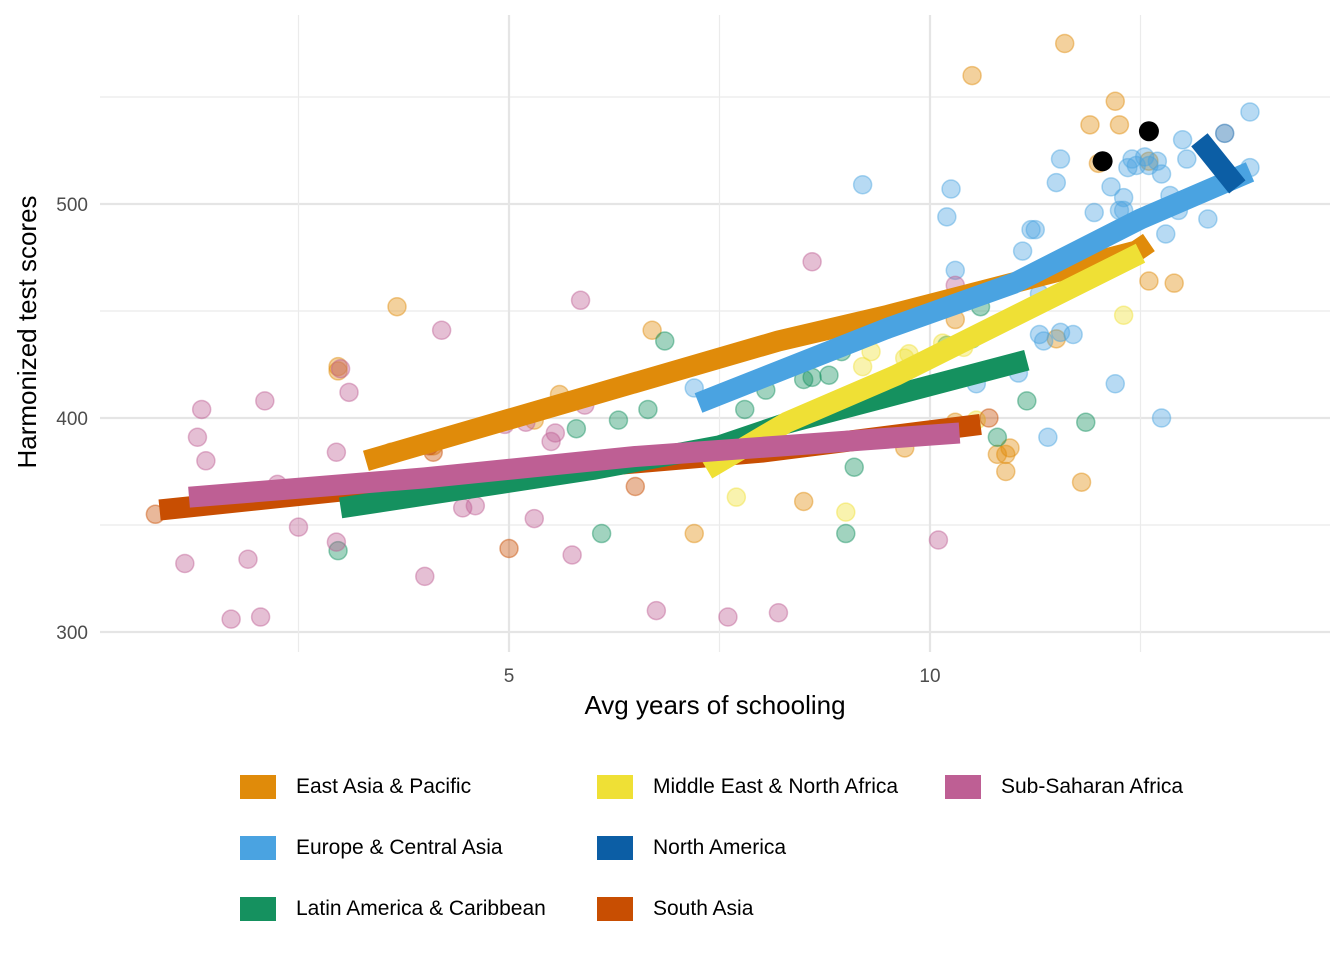 The height and width of the screenshot is (960, 1344). Describe the element at coordinates (384, 786) in the screenshot. I see `legend-label: East Asia & Pacific` at that location.